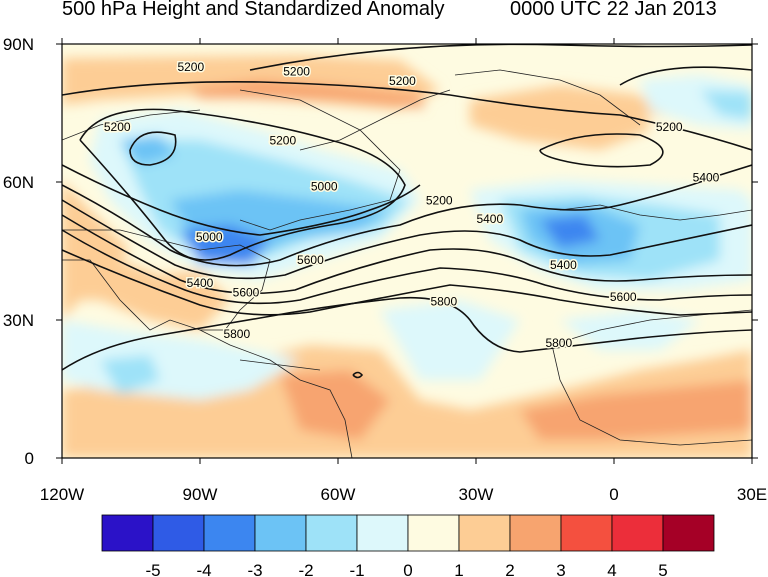  Describe the element at coordinates (152, 569) in the screenshot. I see `colorbar-label: -5` at that location.